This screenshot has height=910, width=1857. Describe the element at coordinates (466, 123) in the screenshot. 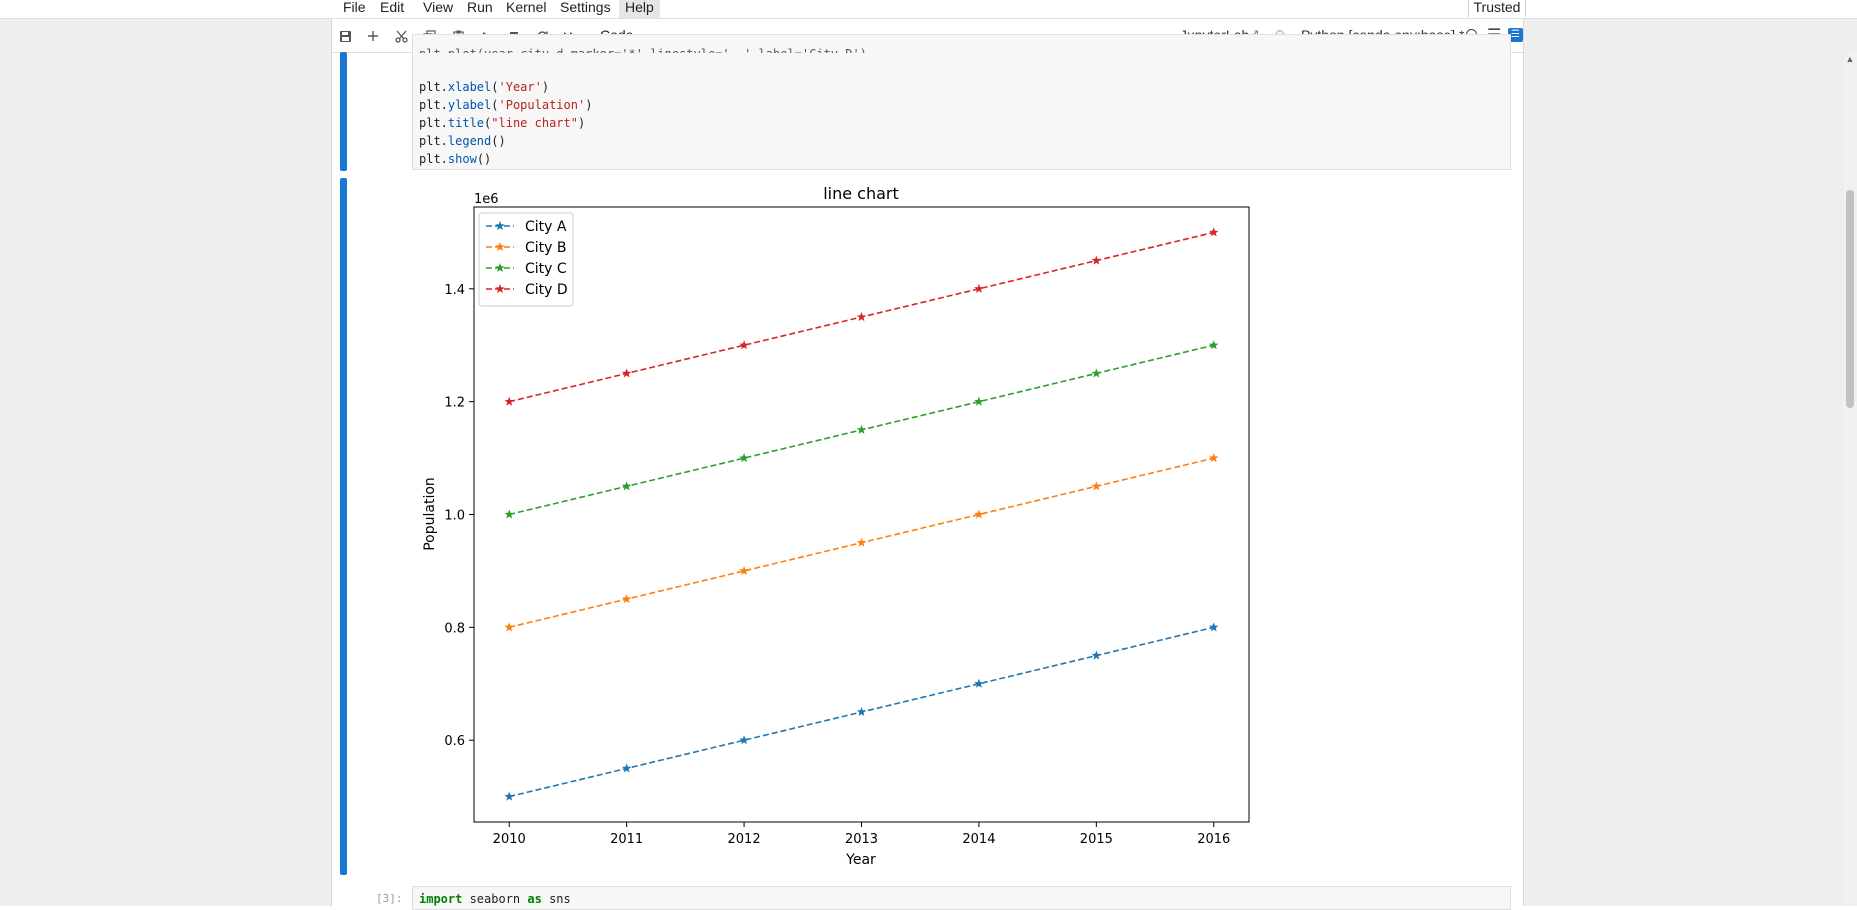

I see `code-token: title` at that location.